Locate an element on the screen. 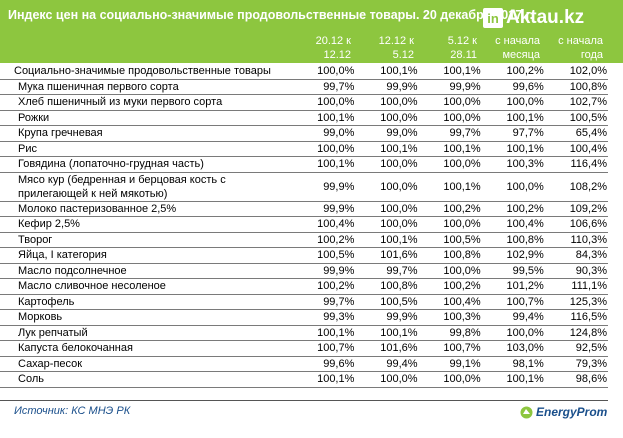  index-value: 106,6% is located at coordinates (576, 224).